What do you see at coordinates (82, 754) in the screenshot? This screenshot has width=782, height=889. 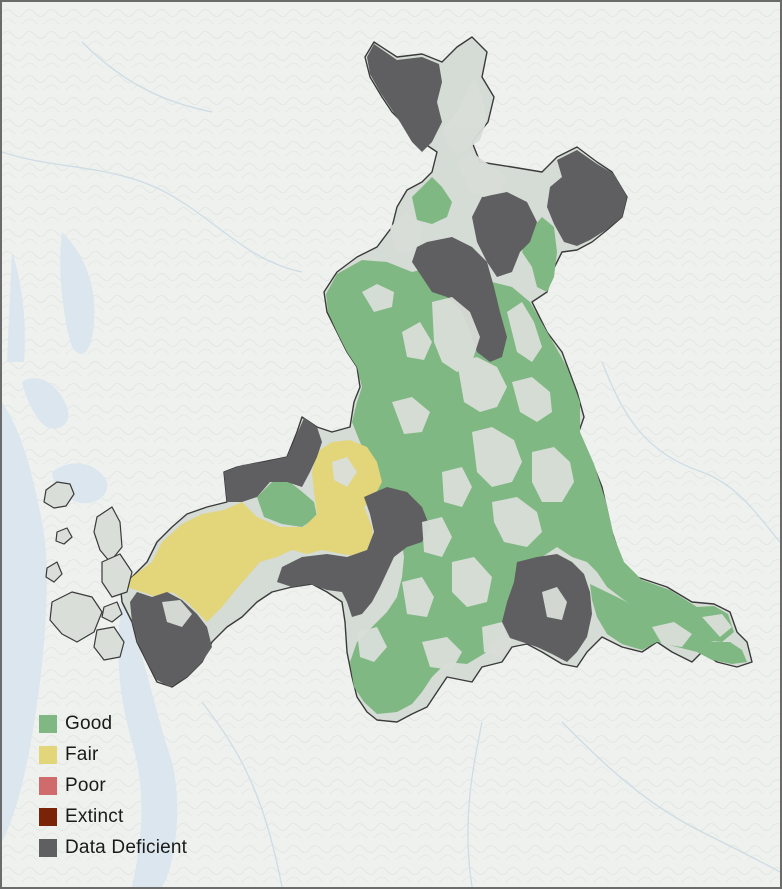 I see `legend-label: Fair` at bounding box center [82, 754].